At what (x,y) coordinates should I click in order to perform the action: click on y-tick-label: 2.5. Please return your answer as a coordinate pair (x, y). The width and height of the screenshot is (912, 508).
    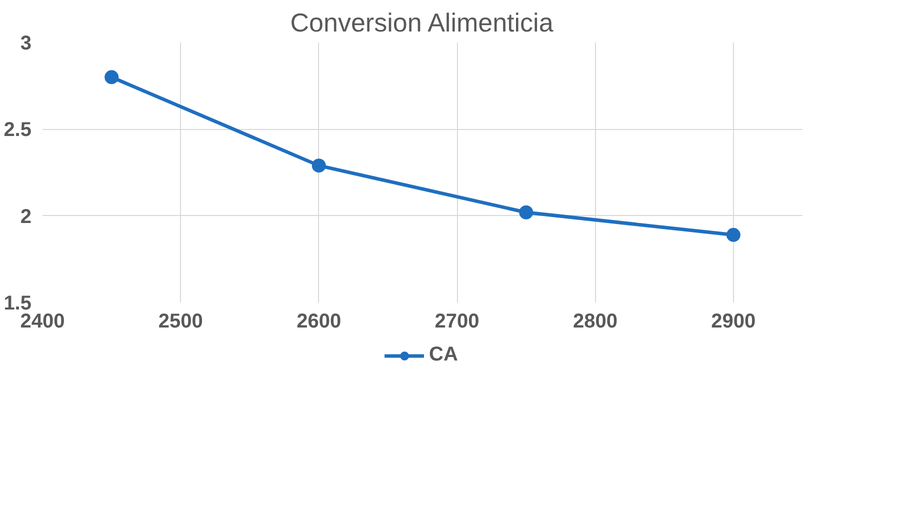
    Looking at the image, I should click on (18, 130).